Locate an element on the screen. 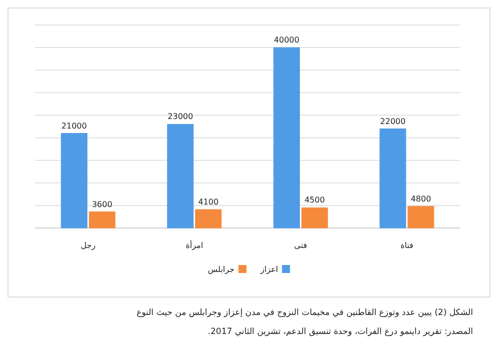  data-label: 4100 is located at coordinates (208, 202).